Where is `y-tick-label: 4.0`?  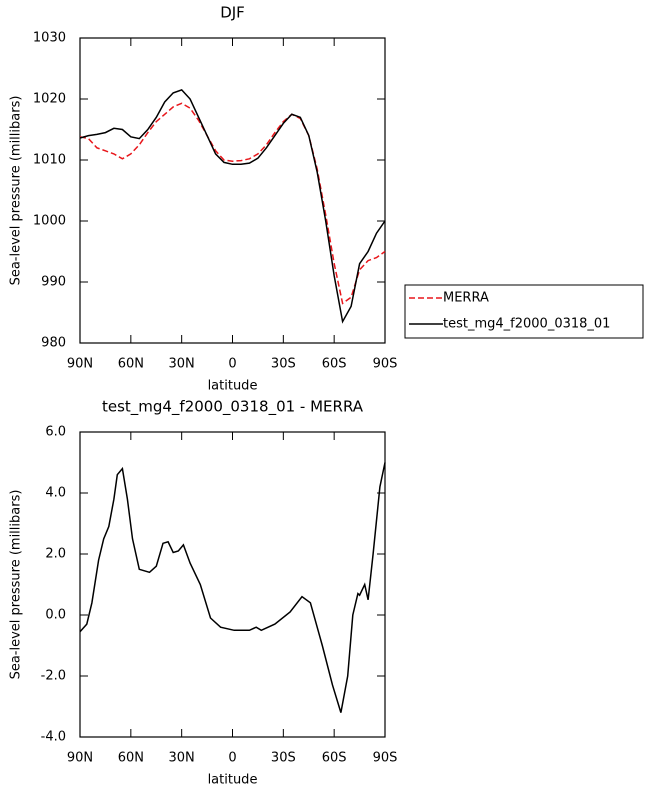 y-tick-label: 4.0 is located at coordinates (55, 493).